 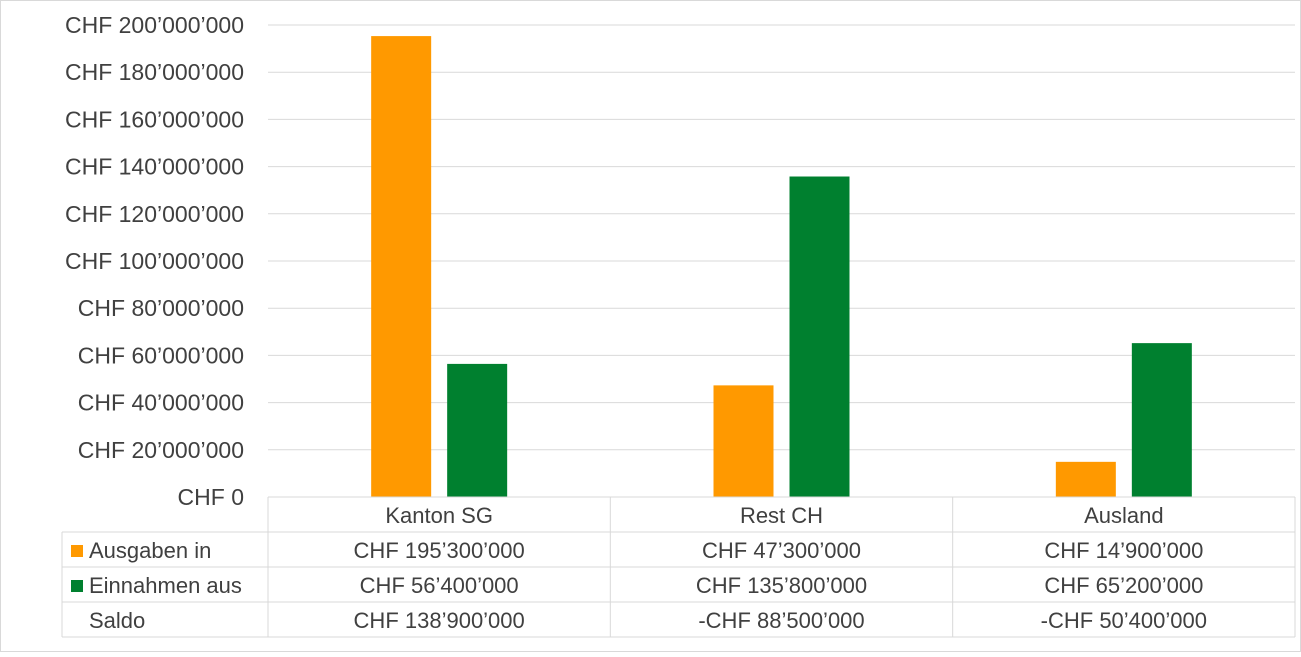 What do you see at coordinates (1124, 515) in the screenshot?
I see `category-label: Ausland` at bounding box center [1124, 515].